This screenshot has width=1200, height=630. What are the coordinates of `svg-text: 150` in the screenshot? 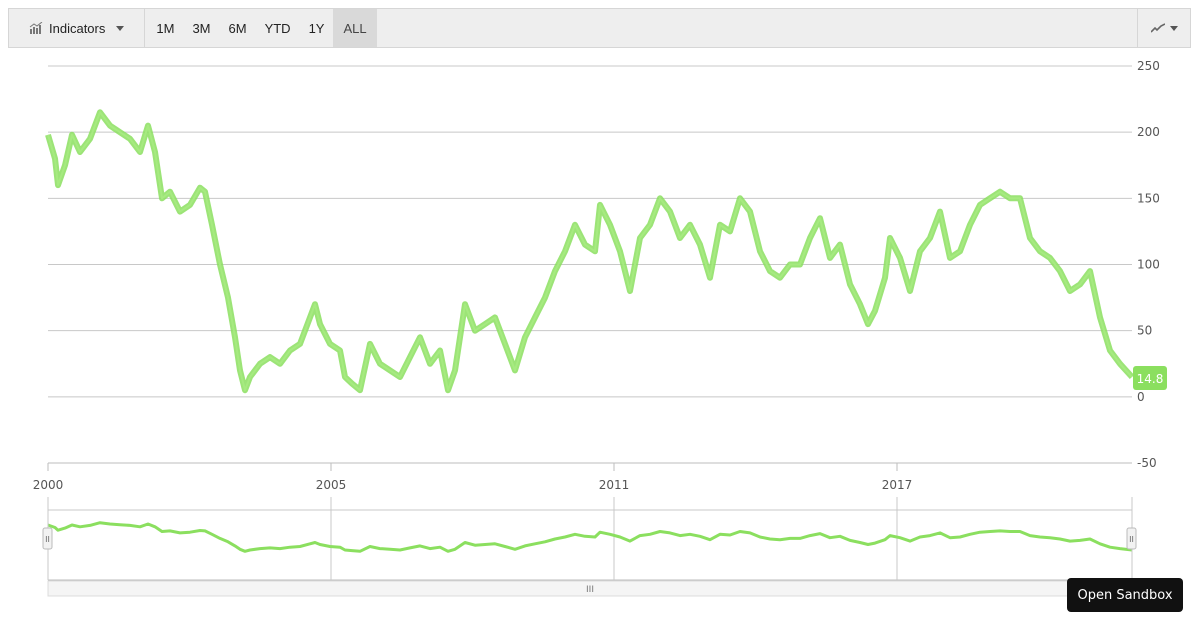 It's located at (1148, 198).